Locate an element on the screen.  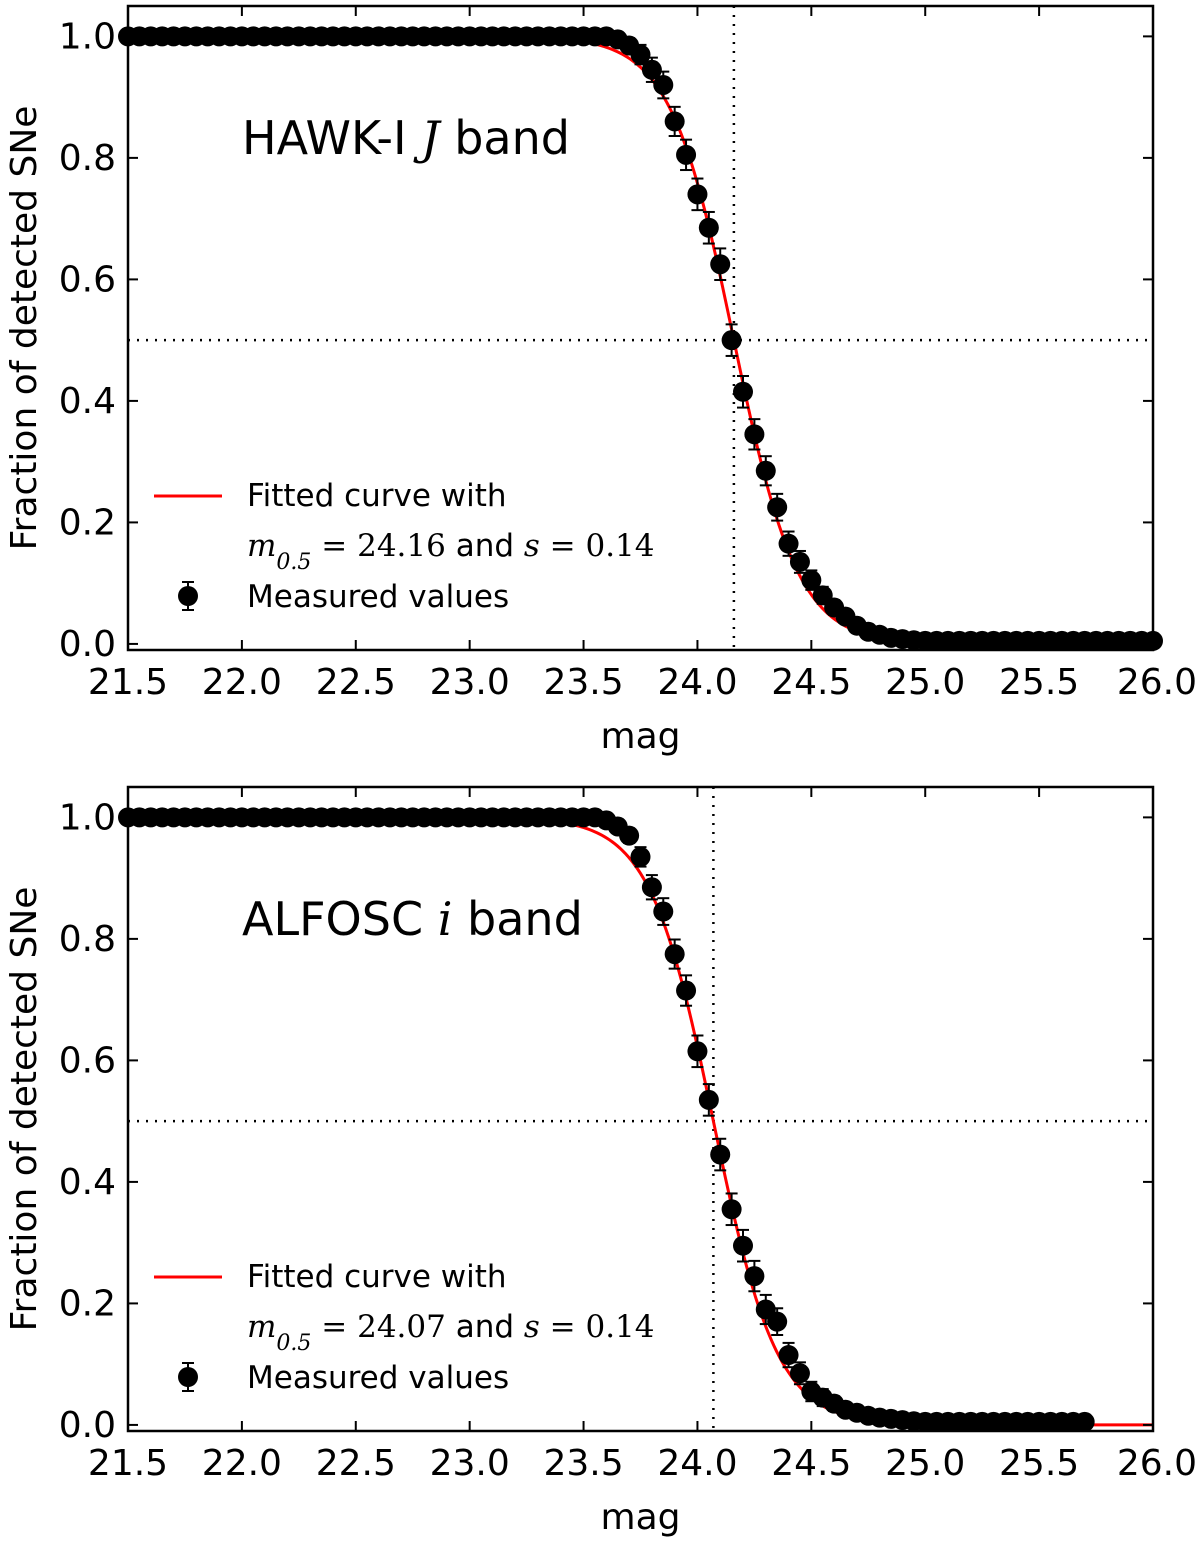
legend-fit-params: m0.5 = 24.16 and s = 0.14 is located at coordinates (451, 551).